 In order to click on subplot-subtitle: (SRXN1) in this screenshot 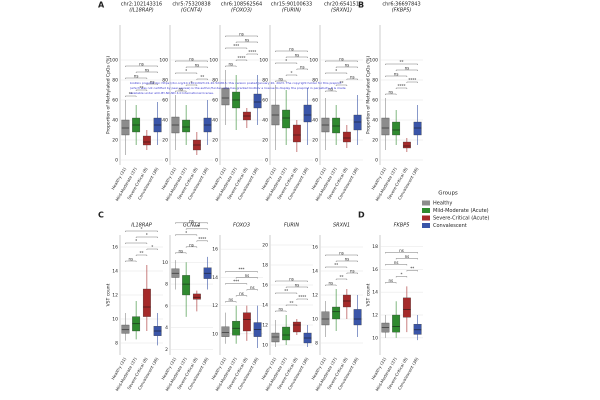, I will do `click(341, 11)`.